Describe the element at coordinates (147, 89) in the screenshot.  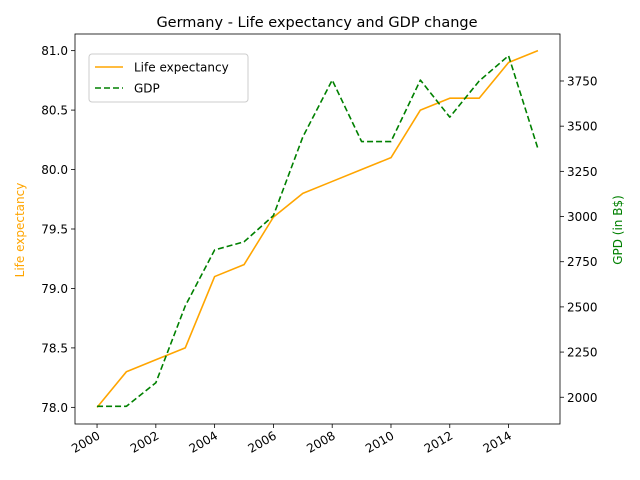
I see `legend-label: GDP` at that location.